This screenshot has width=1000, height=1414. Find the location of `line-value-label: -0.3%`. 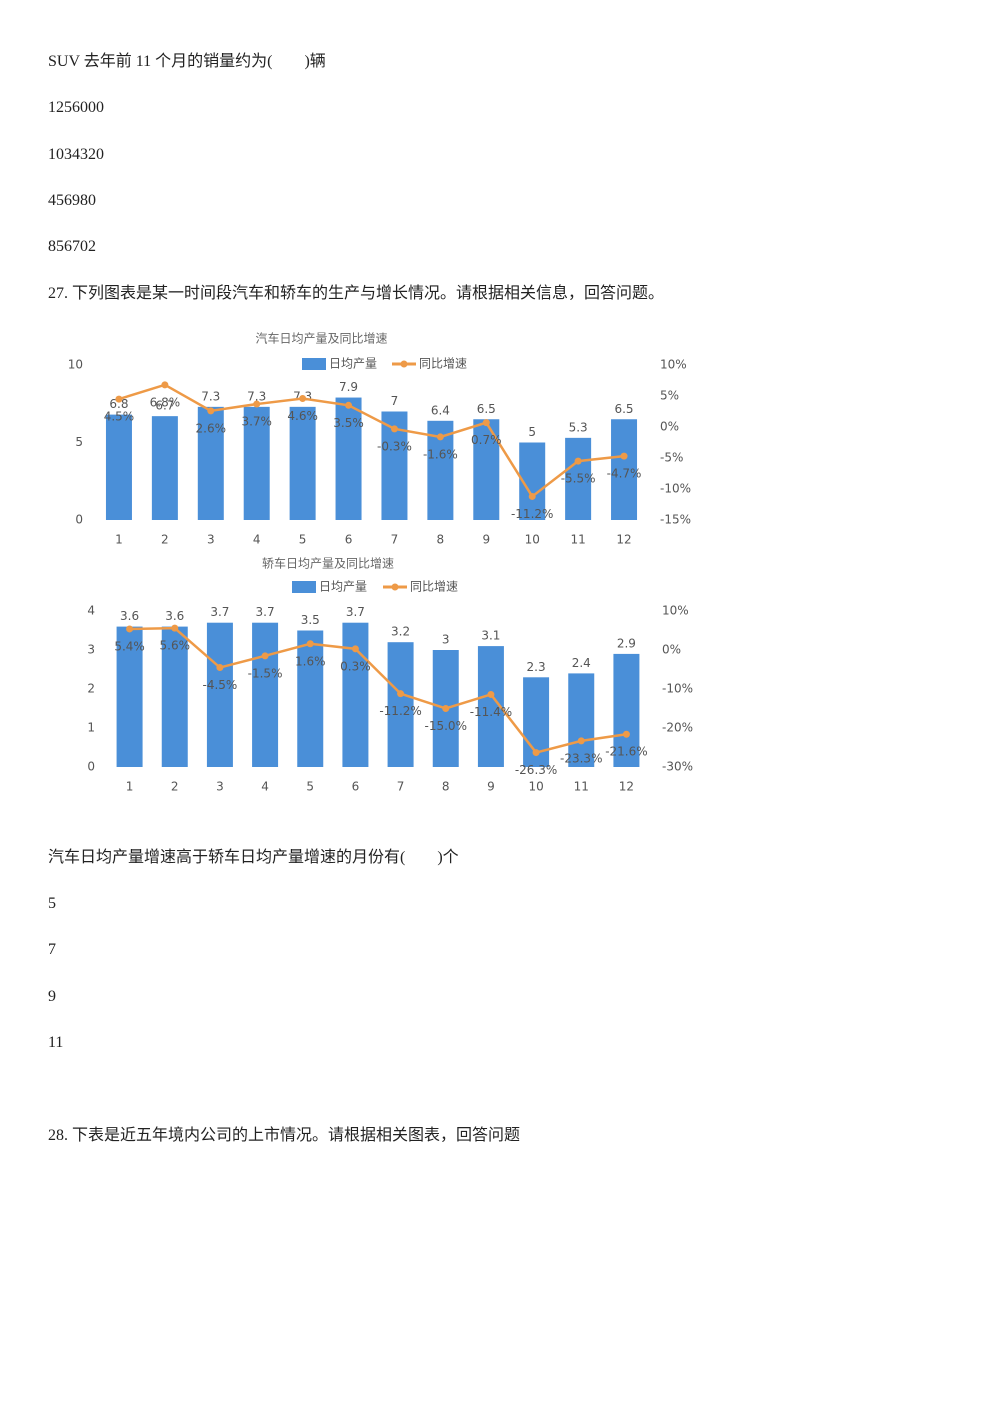

line-value-label: -0.3% is located at coordinates (394, 446).